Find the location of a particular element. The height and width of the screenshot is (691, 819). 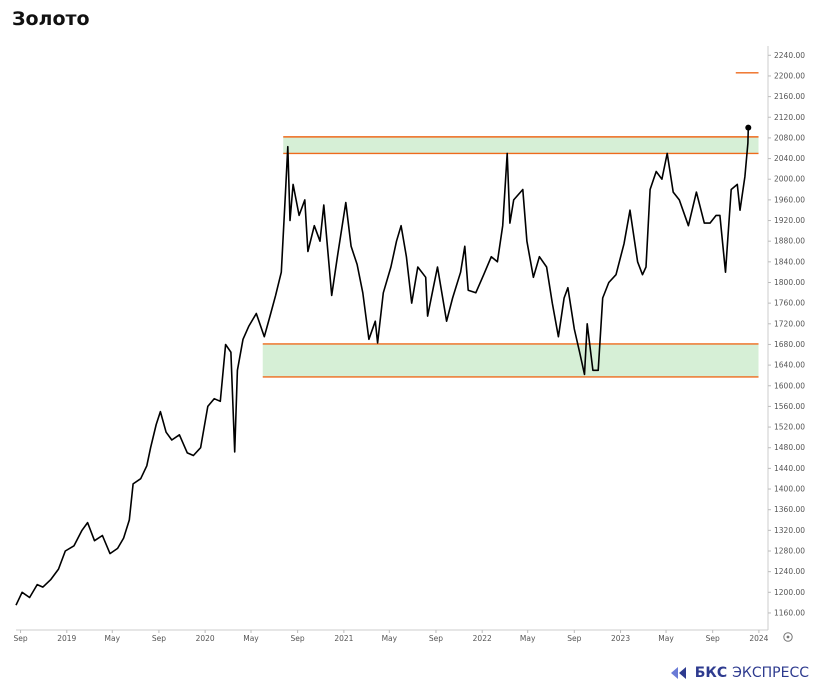

x-tick-label: 2022 is located at coordinates (482, 638).